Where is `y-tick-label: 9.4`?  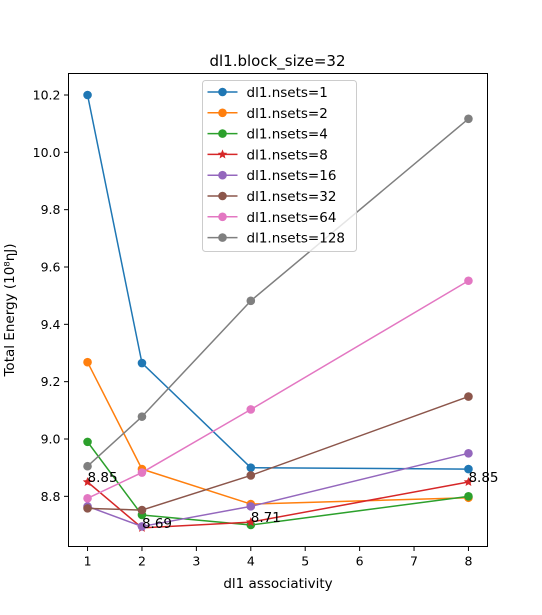 y-tick-label: 9.4 is located at coordinates (51, 324).